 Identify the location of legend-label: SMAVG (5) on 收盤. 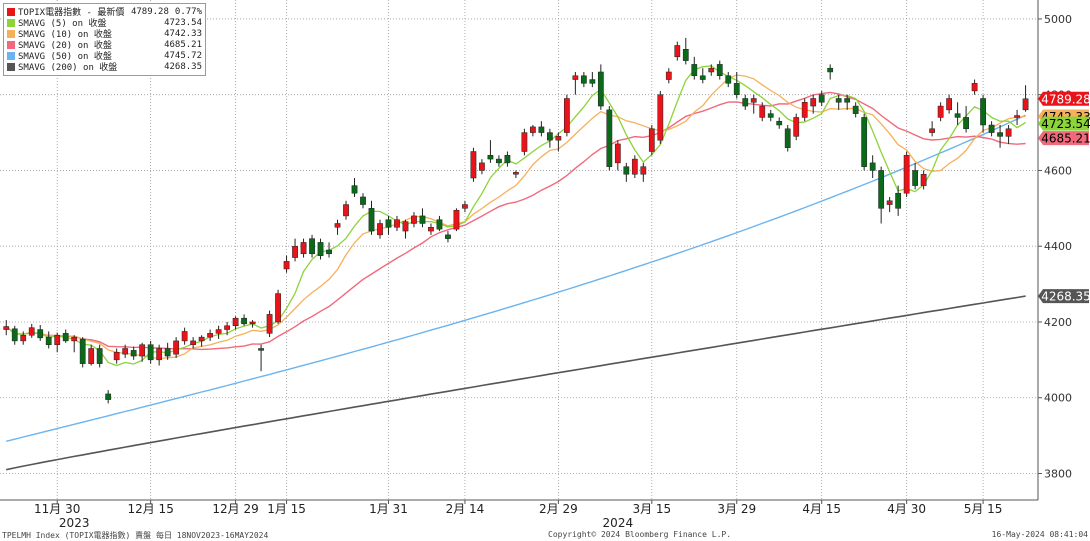
(62, 24).